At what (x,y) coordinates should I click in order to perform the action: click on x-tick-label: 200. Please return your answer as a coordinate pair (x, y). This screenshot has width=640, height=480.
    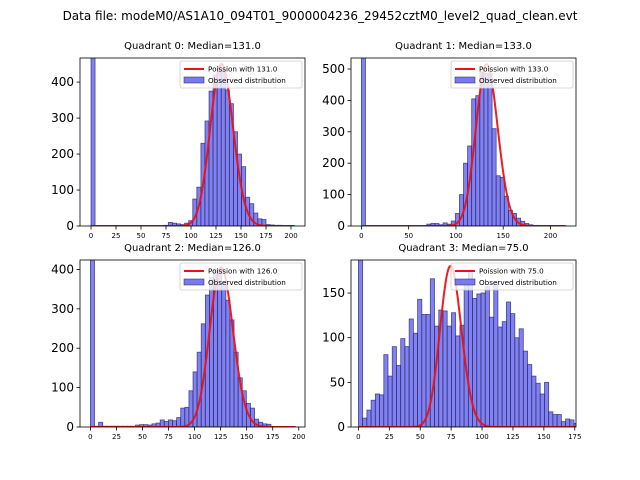
    Looking at the image, I should click on (290, 236).